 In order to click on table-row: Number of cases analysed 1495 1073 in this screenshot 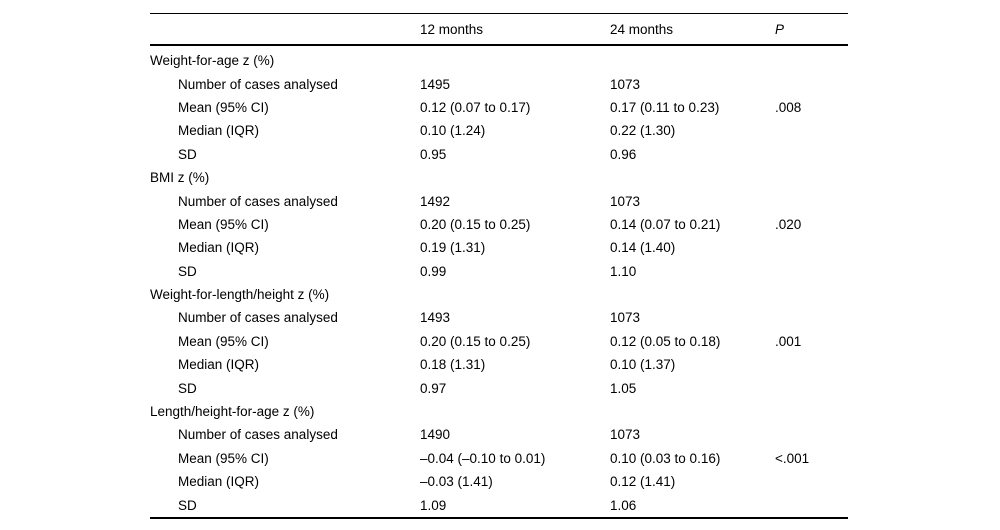, I will do `click(499, 83)`.